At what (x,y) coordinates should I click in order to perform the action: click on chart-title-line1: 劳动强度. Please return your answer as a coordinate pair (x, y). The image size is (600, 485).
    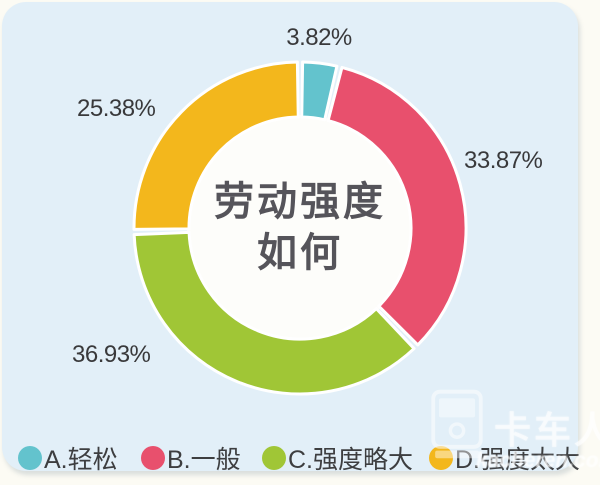
    Looking at the image, I should click on (300, 201).